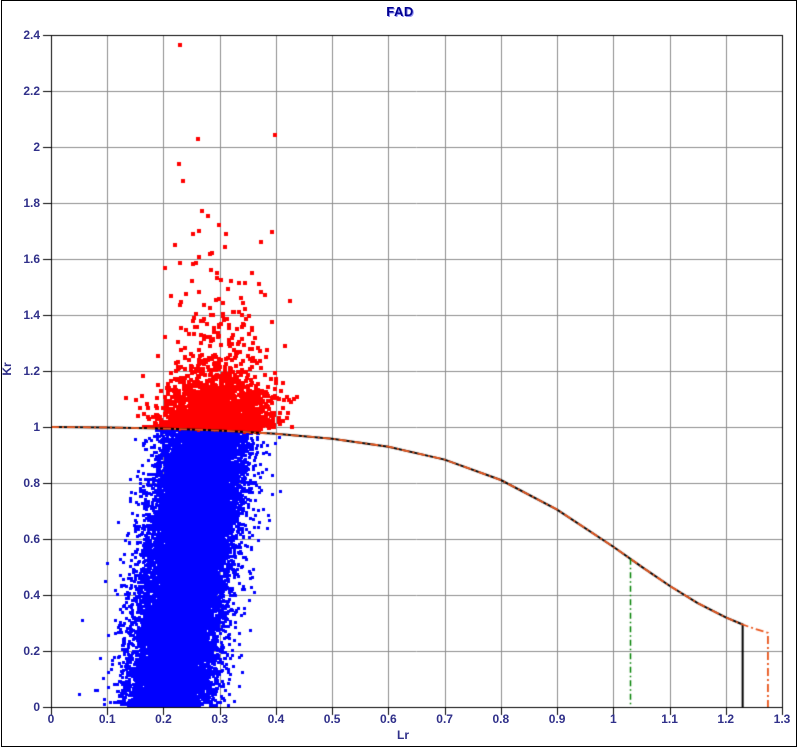 The image size is (800, 755). I want to click on y-tick-label: 0, so click(36, 707).